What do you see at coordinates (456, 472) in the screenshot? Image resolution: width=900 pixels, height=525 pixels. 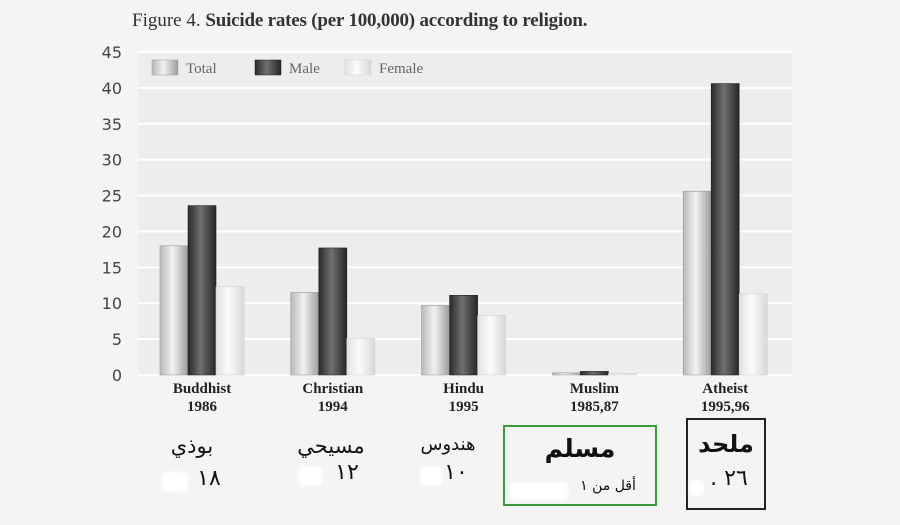 I see `annotation-rate-hindu: ١٠` at bounding box center [456, 472].